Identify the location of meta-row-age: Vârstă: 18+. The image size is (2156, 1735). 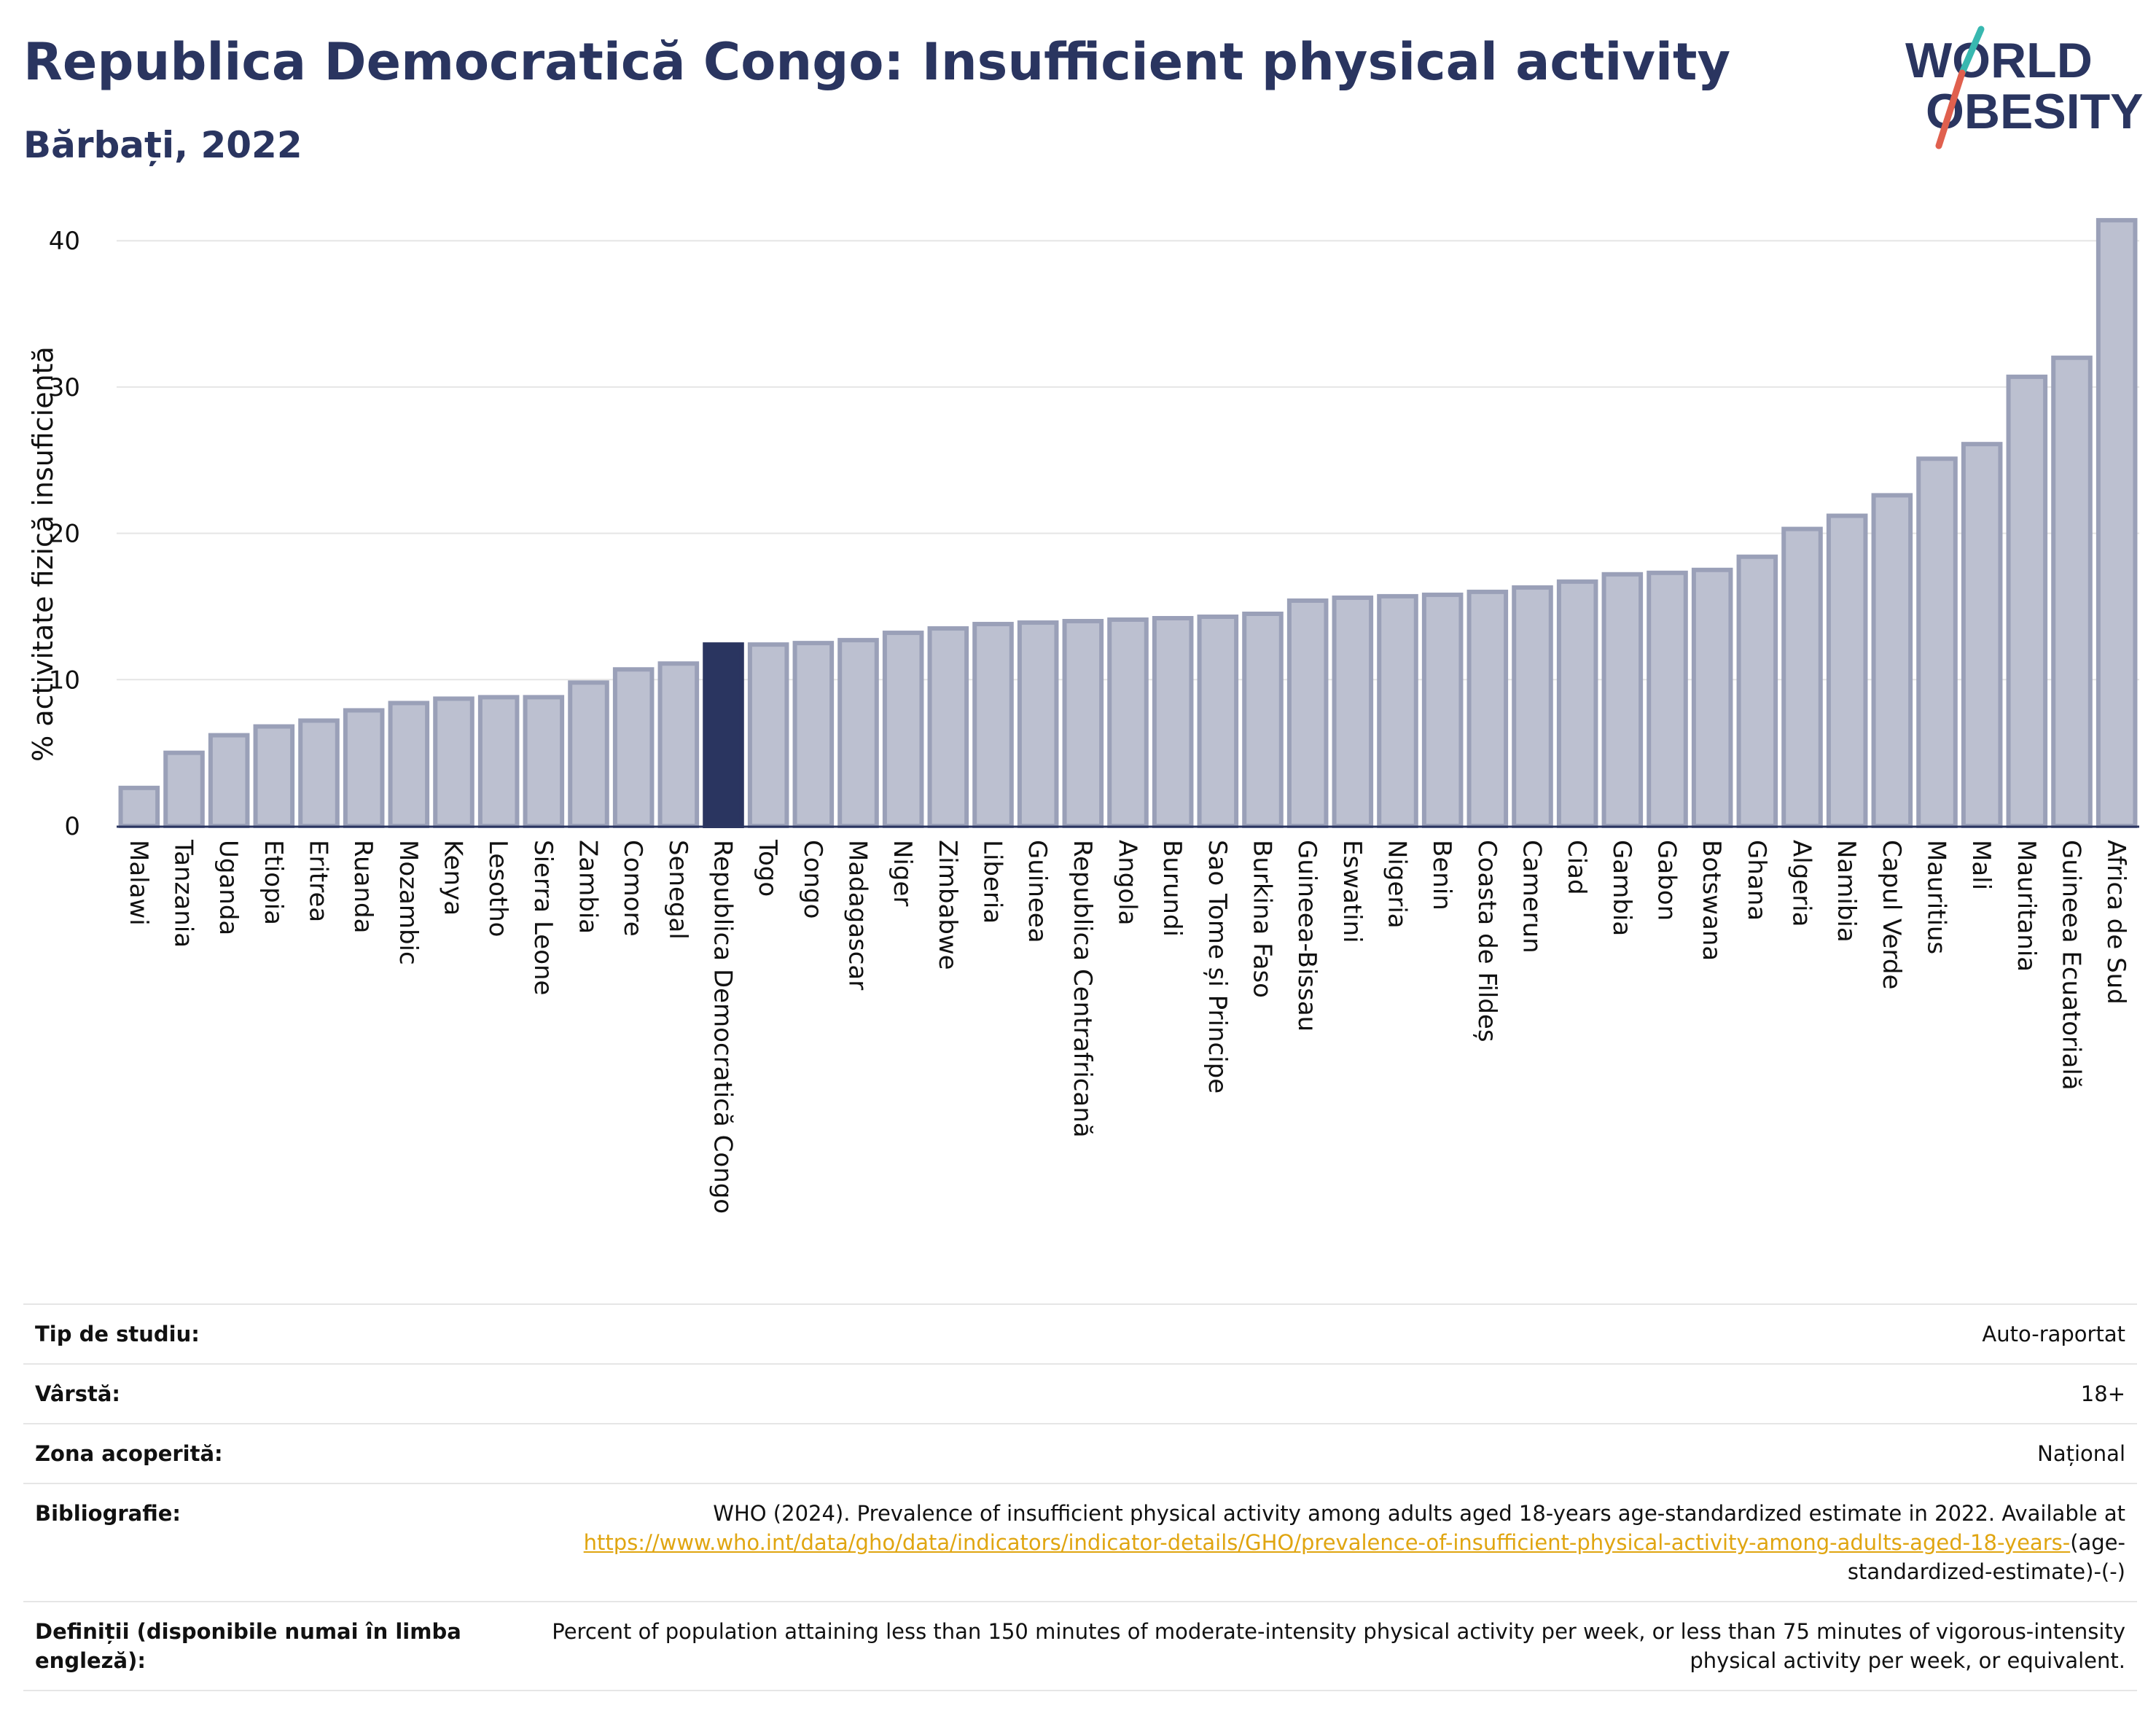
(1080, 1393).